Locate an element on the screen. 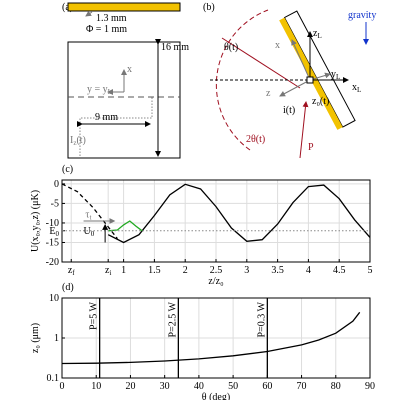 The height and width of the screenshot is (400, 400). text: τ is located at coordinates (87, 214).